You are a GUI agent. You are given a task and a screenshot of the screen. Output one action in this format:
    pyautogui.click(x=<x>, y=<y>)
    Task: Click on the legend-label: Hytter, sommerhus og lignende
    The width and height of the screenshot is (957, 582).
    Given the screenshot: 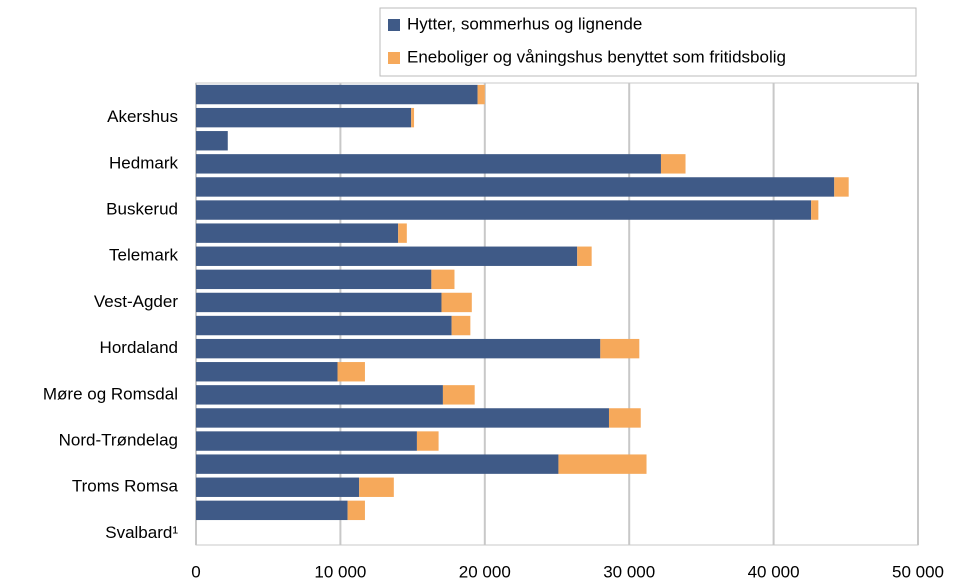 What is the action you would take?
    pyautogui.click(x=524, y=23)
    